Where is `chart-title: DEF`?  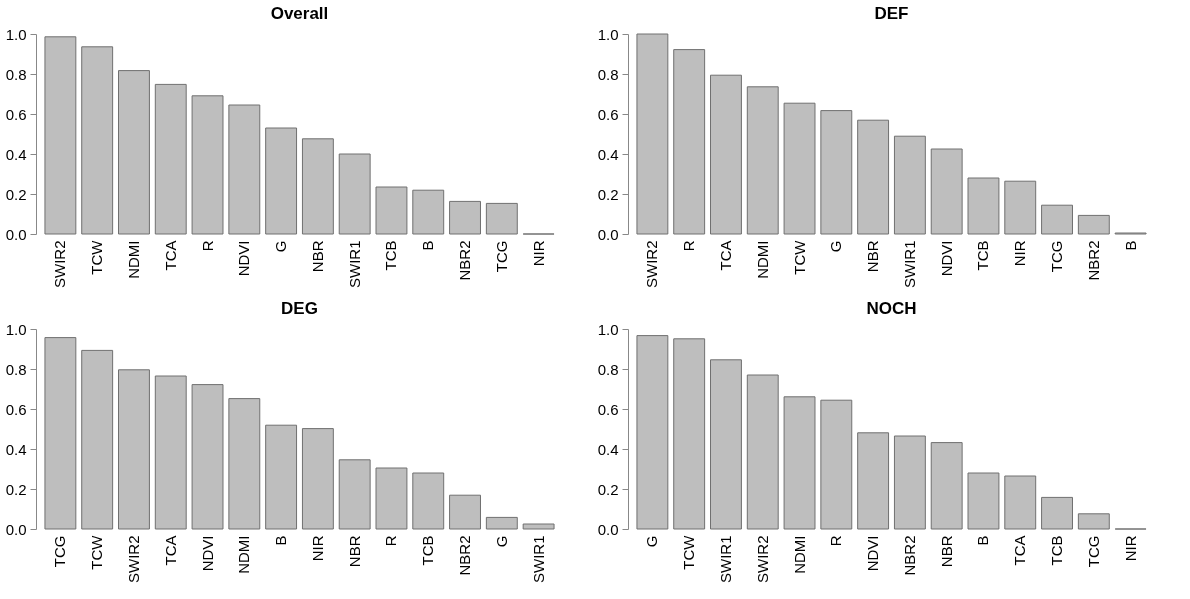
chart-title: DEF is located at coordinates (891, 13).